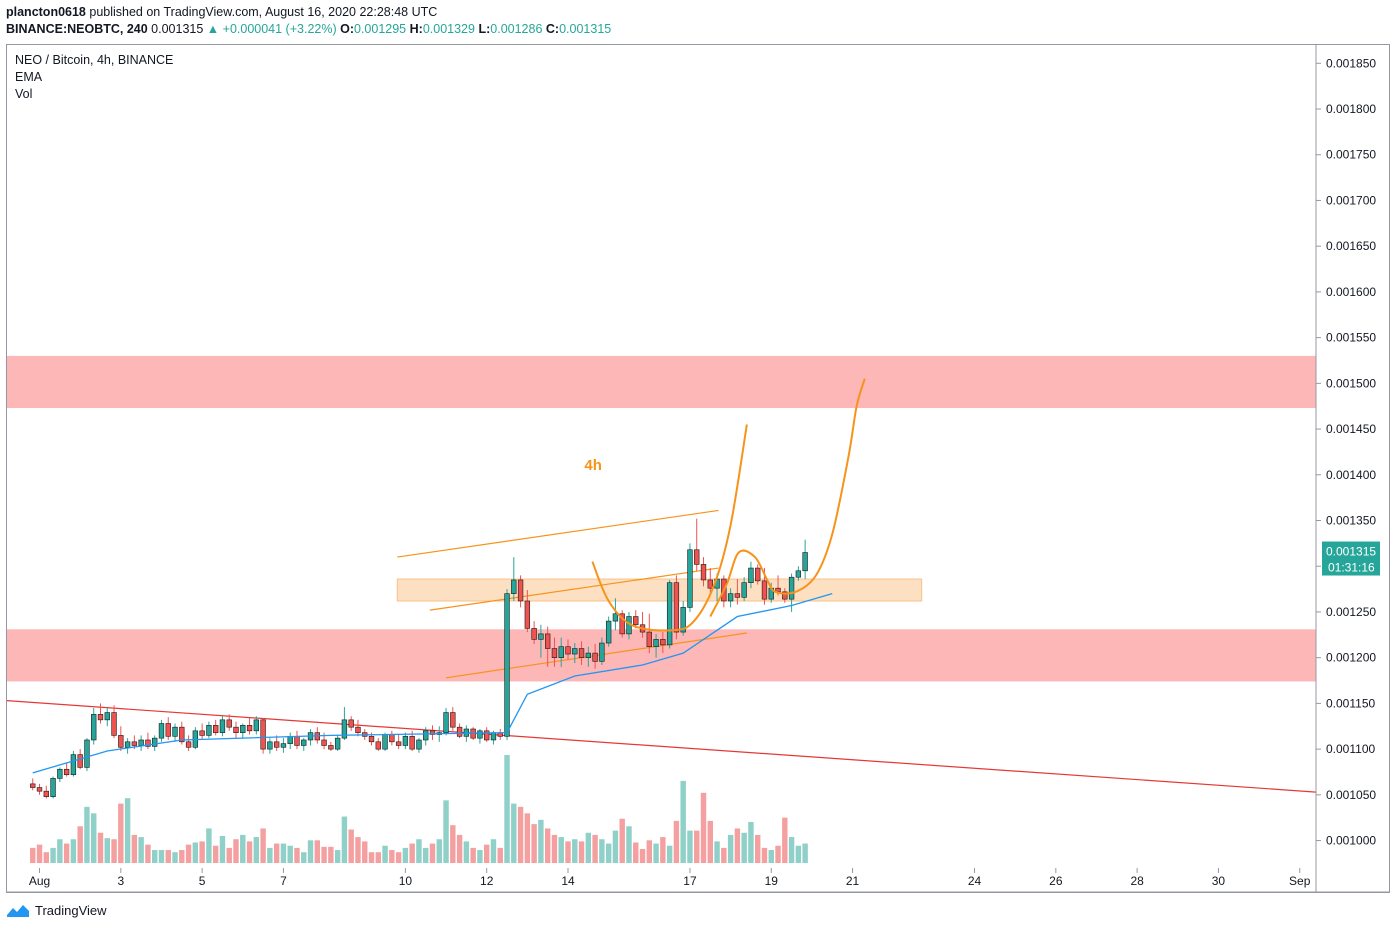  What do you see at coordinates (39, 881) in the screenshot?
I see `time-tick-label: Aug` at bounding box center [39, 881].